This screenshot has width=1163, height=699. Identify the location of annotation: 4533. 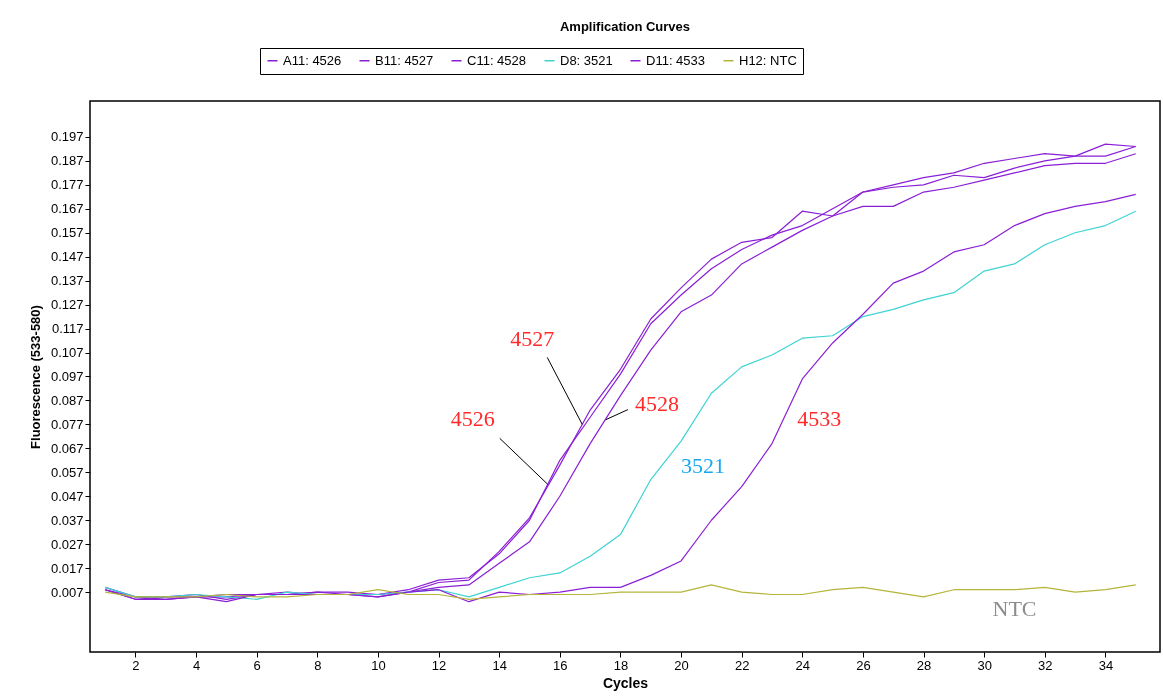
(819, 418).